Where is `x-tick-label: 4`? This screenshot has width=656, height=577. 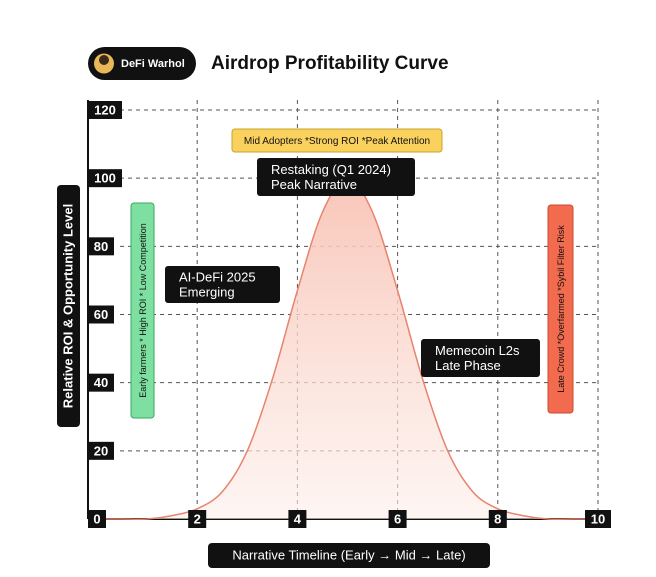 x-tick-label: 4 is located at coordinates (298, 518).